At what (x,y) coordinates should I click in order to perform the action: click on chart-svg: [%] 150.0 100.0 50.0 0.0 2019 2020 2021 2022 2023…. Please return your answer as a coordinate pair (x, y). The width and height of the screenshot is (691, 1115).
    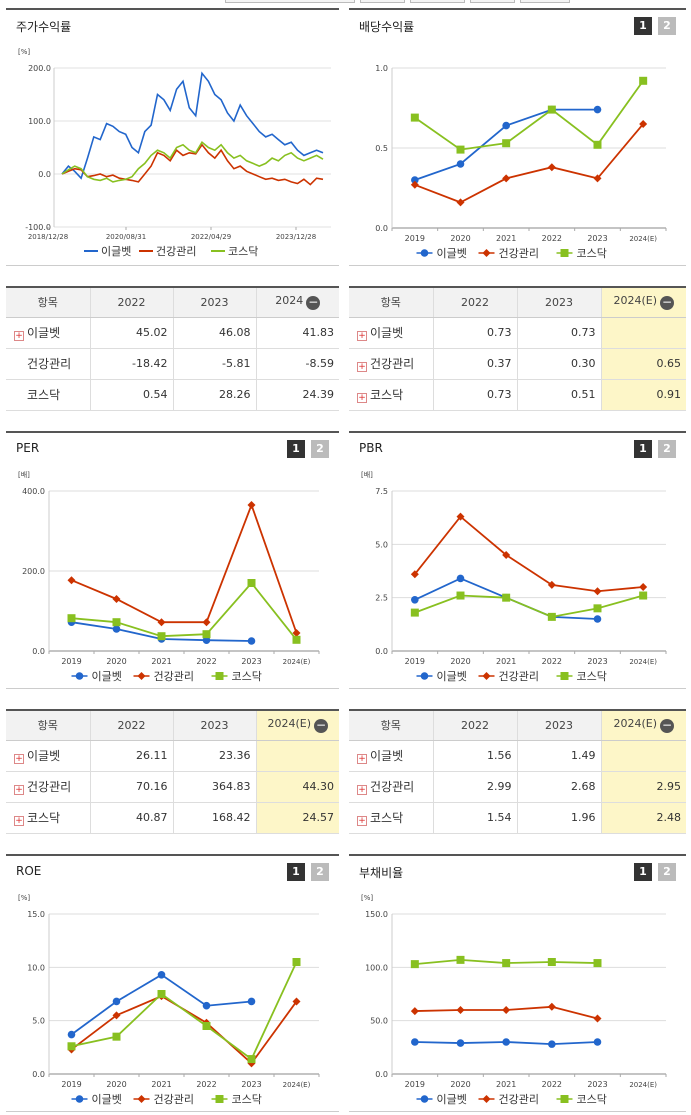
    Looking at the image, I should click on (514, 1000).